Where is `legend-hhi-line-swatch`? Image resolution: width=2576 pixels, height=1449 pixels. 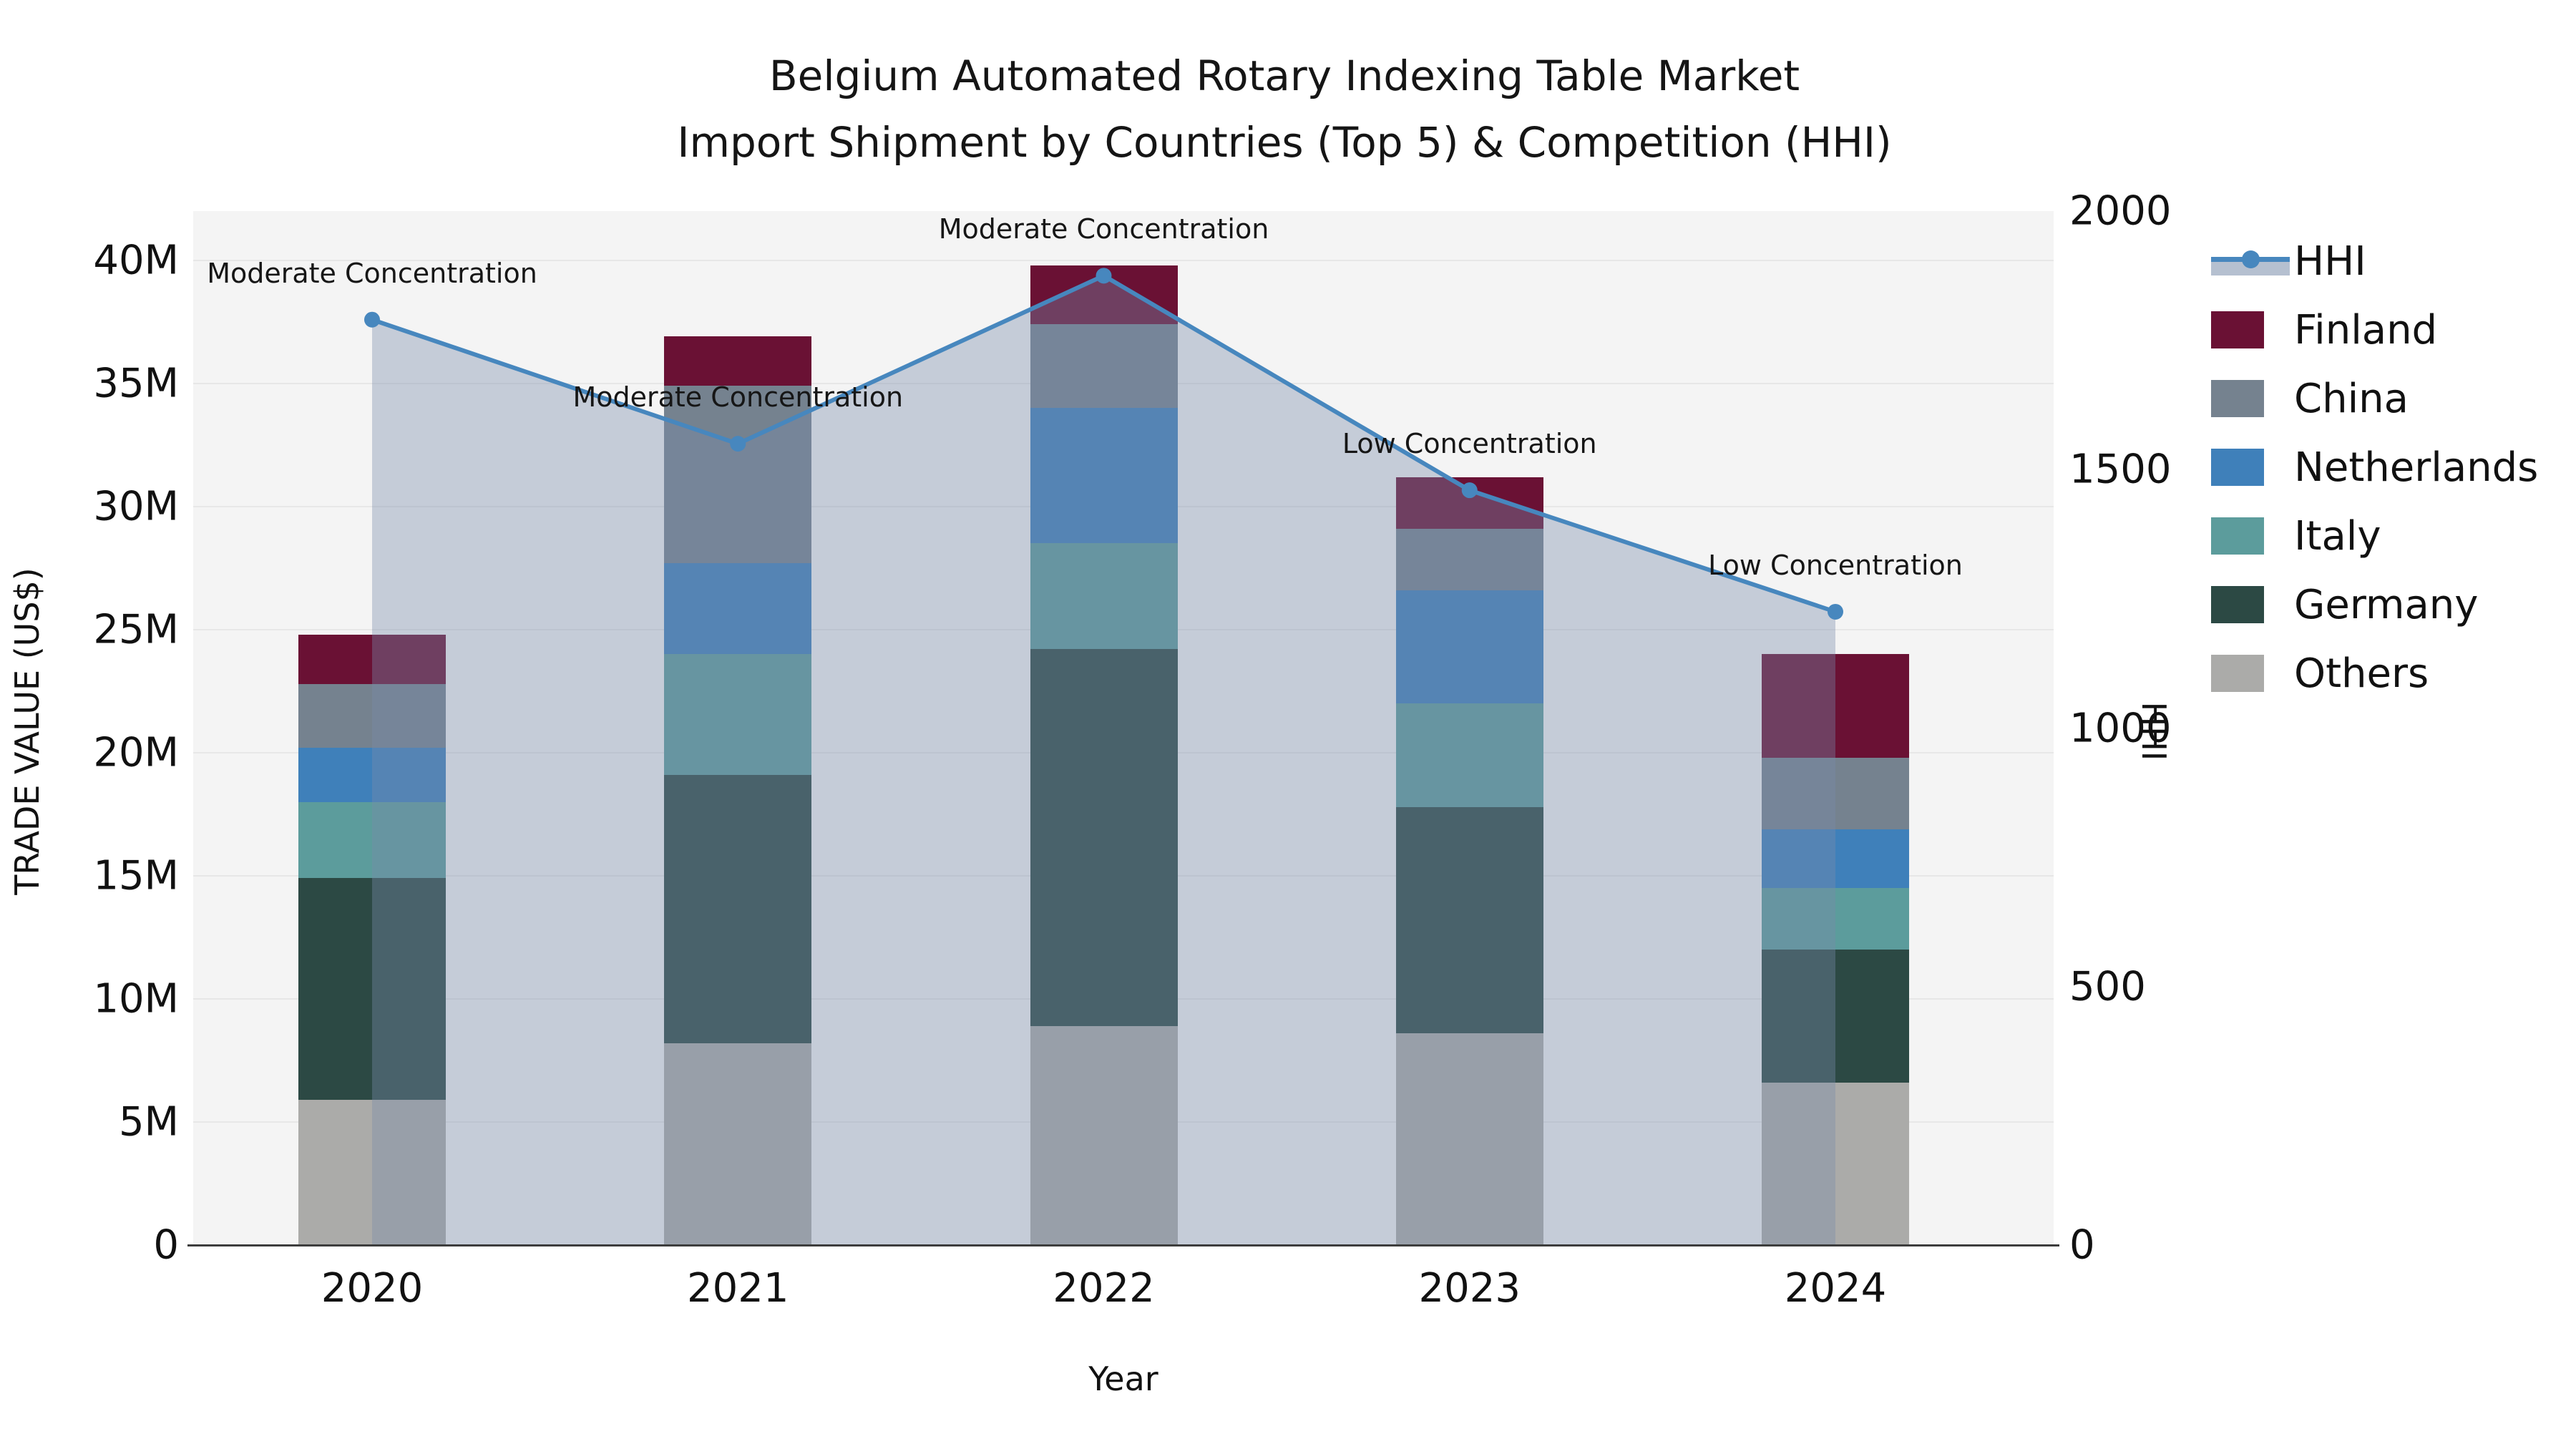 legend-hhi-line-swatch is located at coordinates (2250, 261).